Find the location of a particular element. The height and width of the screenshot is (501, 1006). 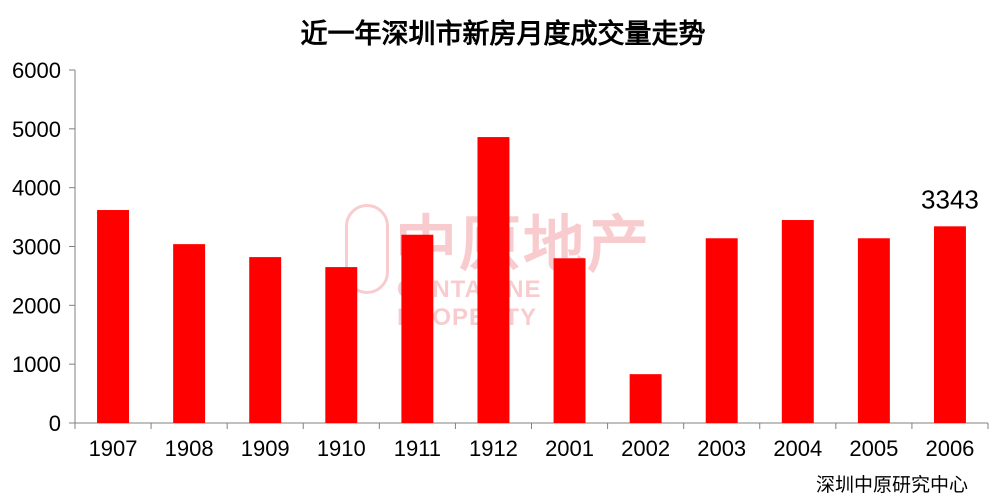

x-tick-label: 1910 is located at coordinates (341, 448).